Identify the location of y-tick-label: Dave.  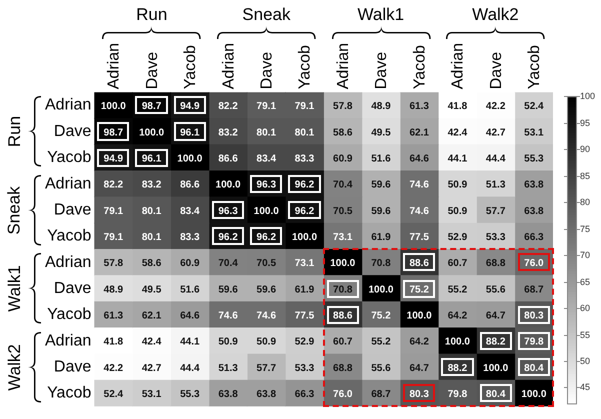
(73, 209).